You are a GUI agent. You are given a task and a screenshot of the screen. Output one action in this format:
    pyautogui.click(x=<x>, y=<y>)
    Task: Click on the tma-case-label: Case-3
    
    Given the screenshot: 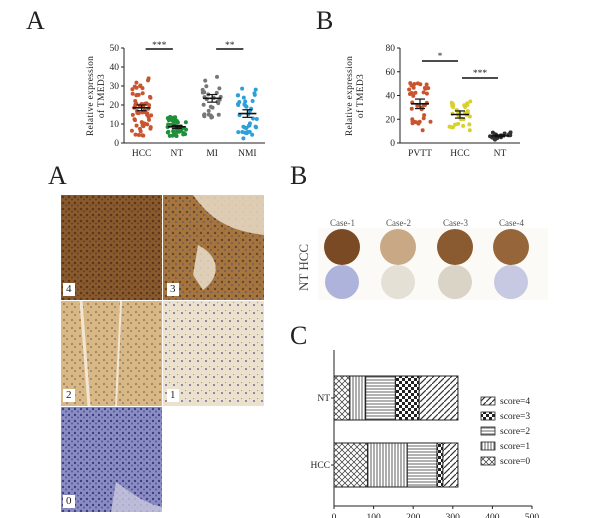 What is the action you would take?
    pyautogui.click(x=455, y=223)
    